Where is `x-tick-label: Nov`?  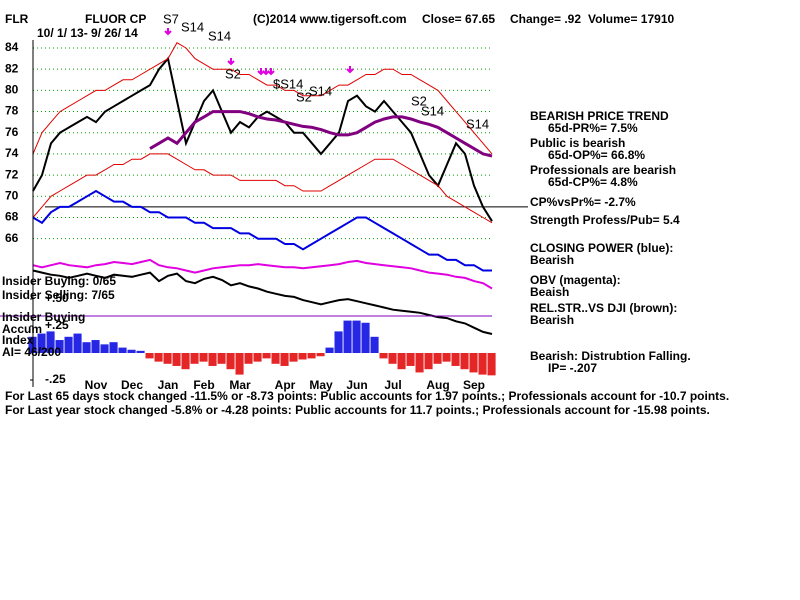
x-tick-label: Nov is located at coordinates (96, 385).